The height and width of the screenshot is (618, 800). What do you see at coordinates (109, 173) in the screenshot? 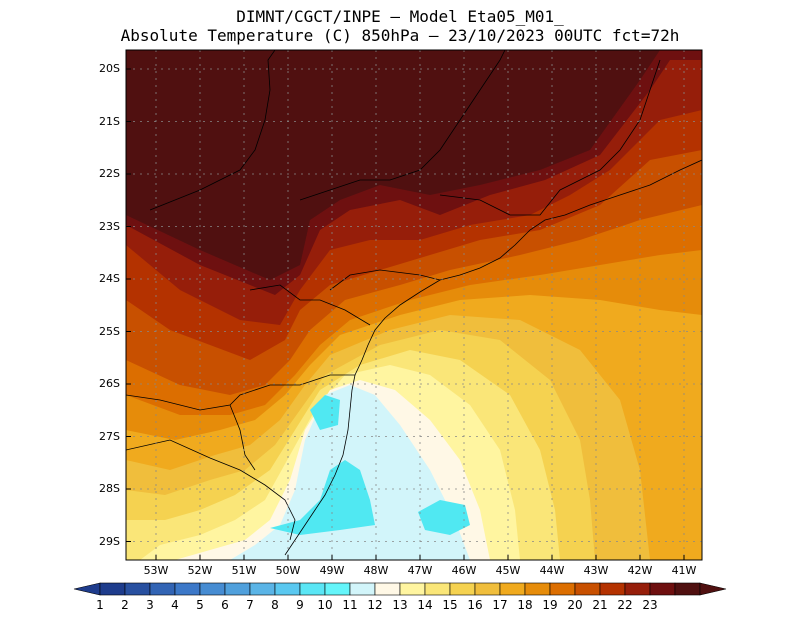
I see `lat-label: 22S` at bounding box center [109, 173].